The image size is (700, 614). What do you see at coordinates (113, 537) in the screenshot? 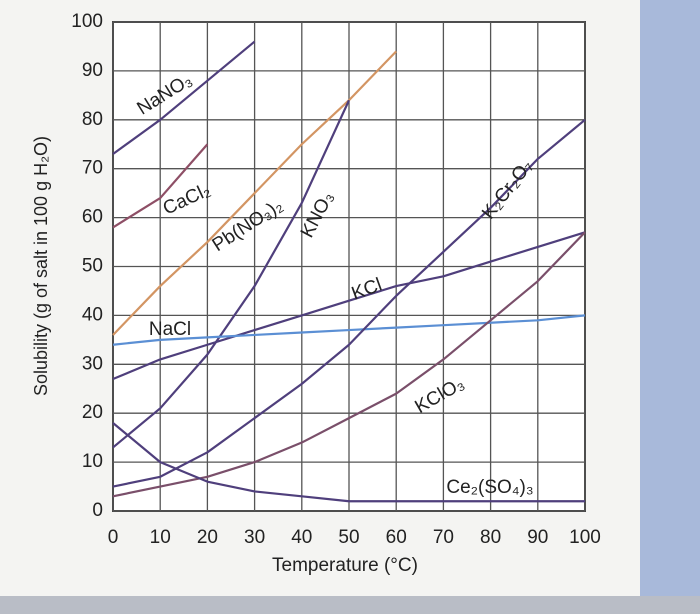
I see `x-tick-label: 0` at bounding box center [113, 537].